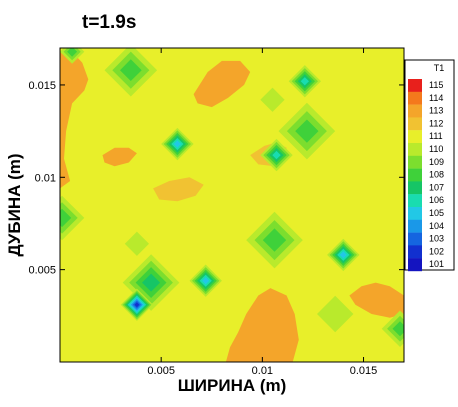  I want to click on legend-label: 111, so click(436, 136).